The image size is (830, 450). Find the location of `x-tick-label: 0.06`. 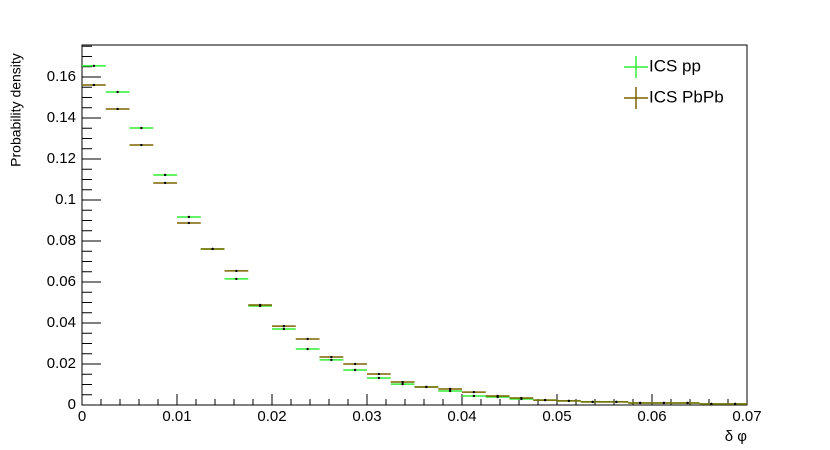

x-tick-label: 0.06 is located at coordinates (651, 416).